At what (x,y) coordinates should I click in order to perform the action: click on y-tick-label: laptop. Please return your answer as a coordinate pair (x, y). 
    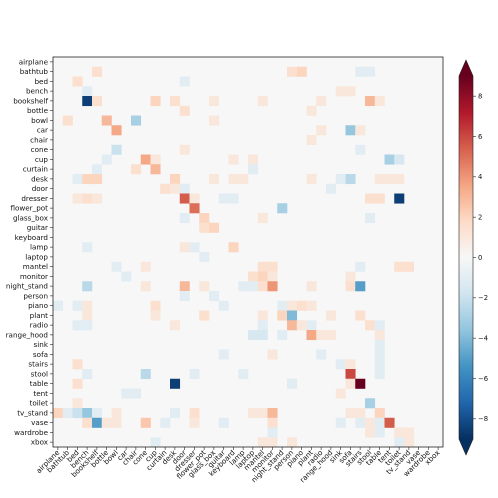
    Looking at the image, I should click on (36, 256).